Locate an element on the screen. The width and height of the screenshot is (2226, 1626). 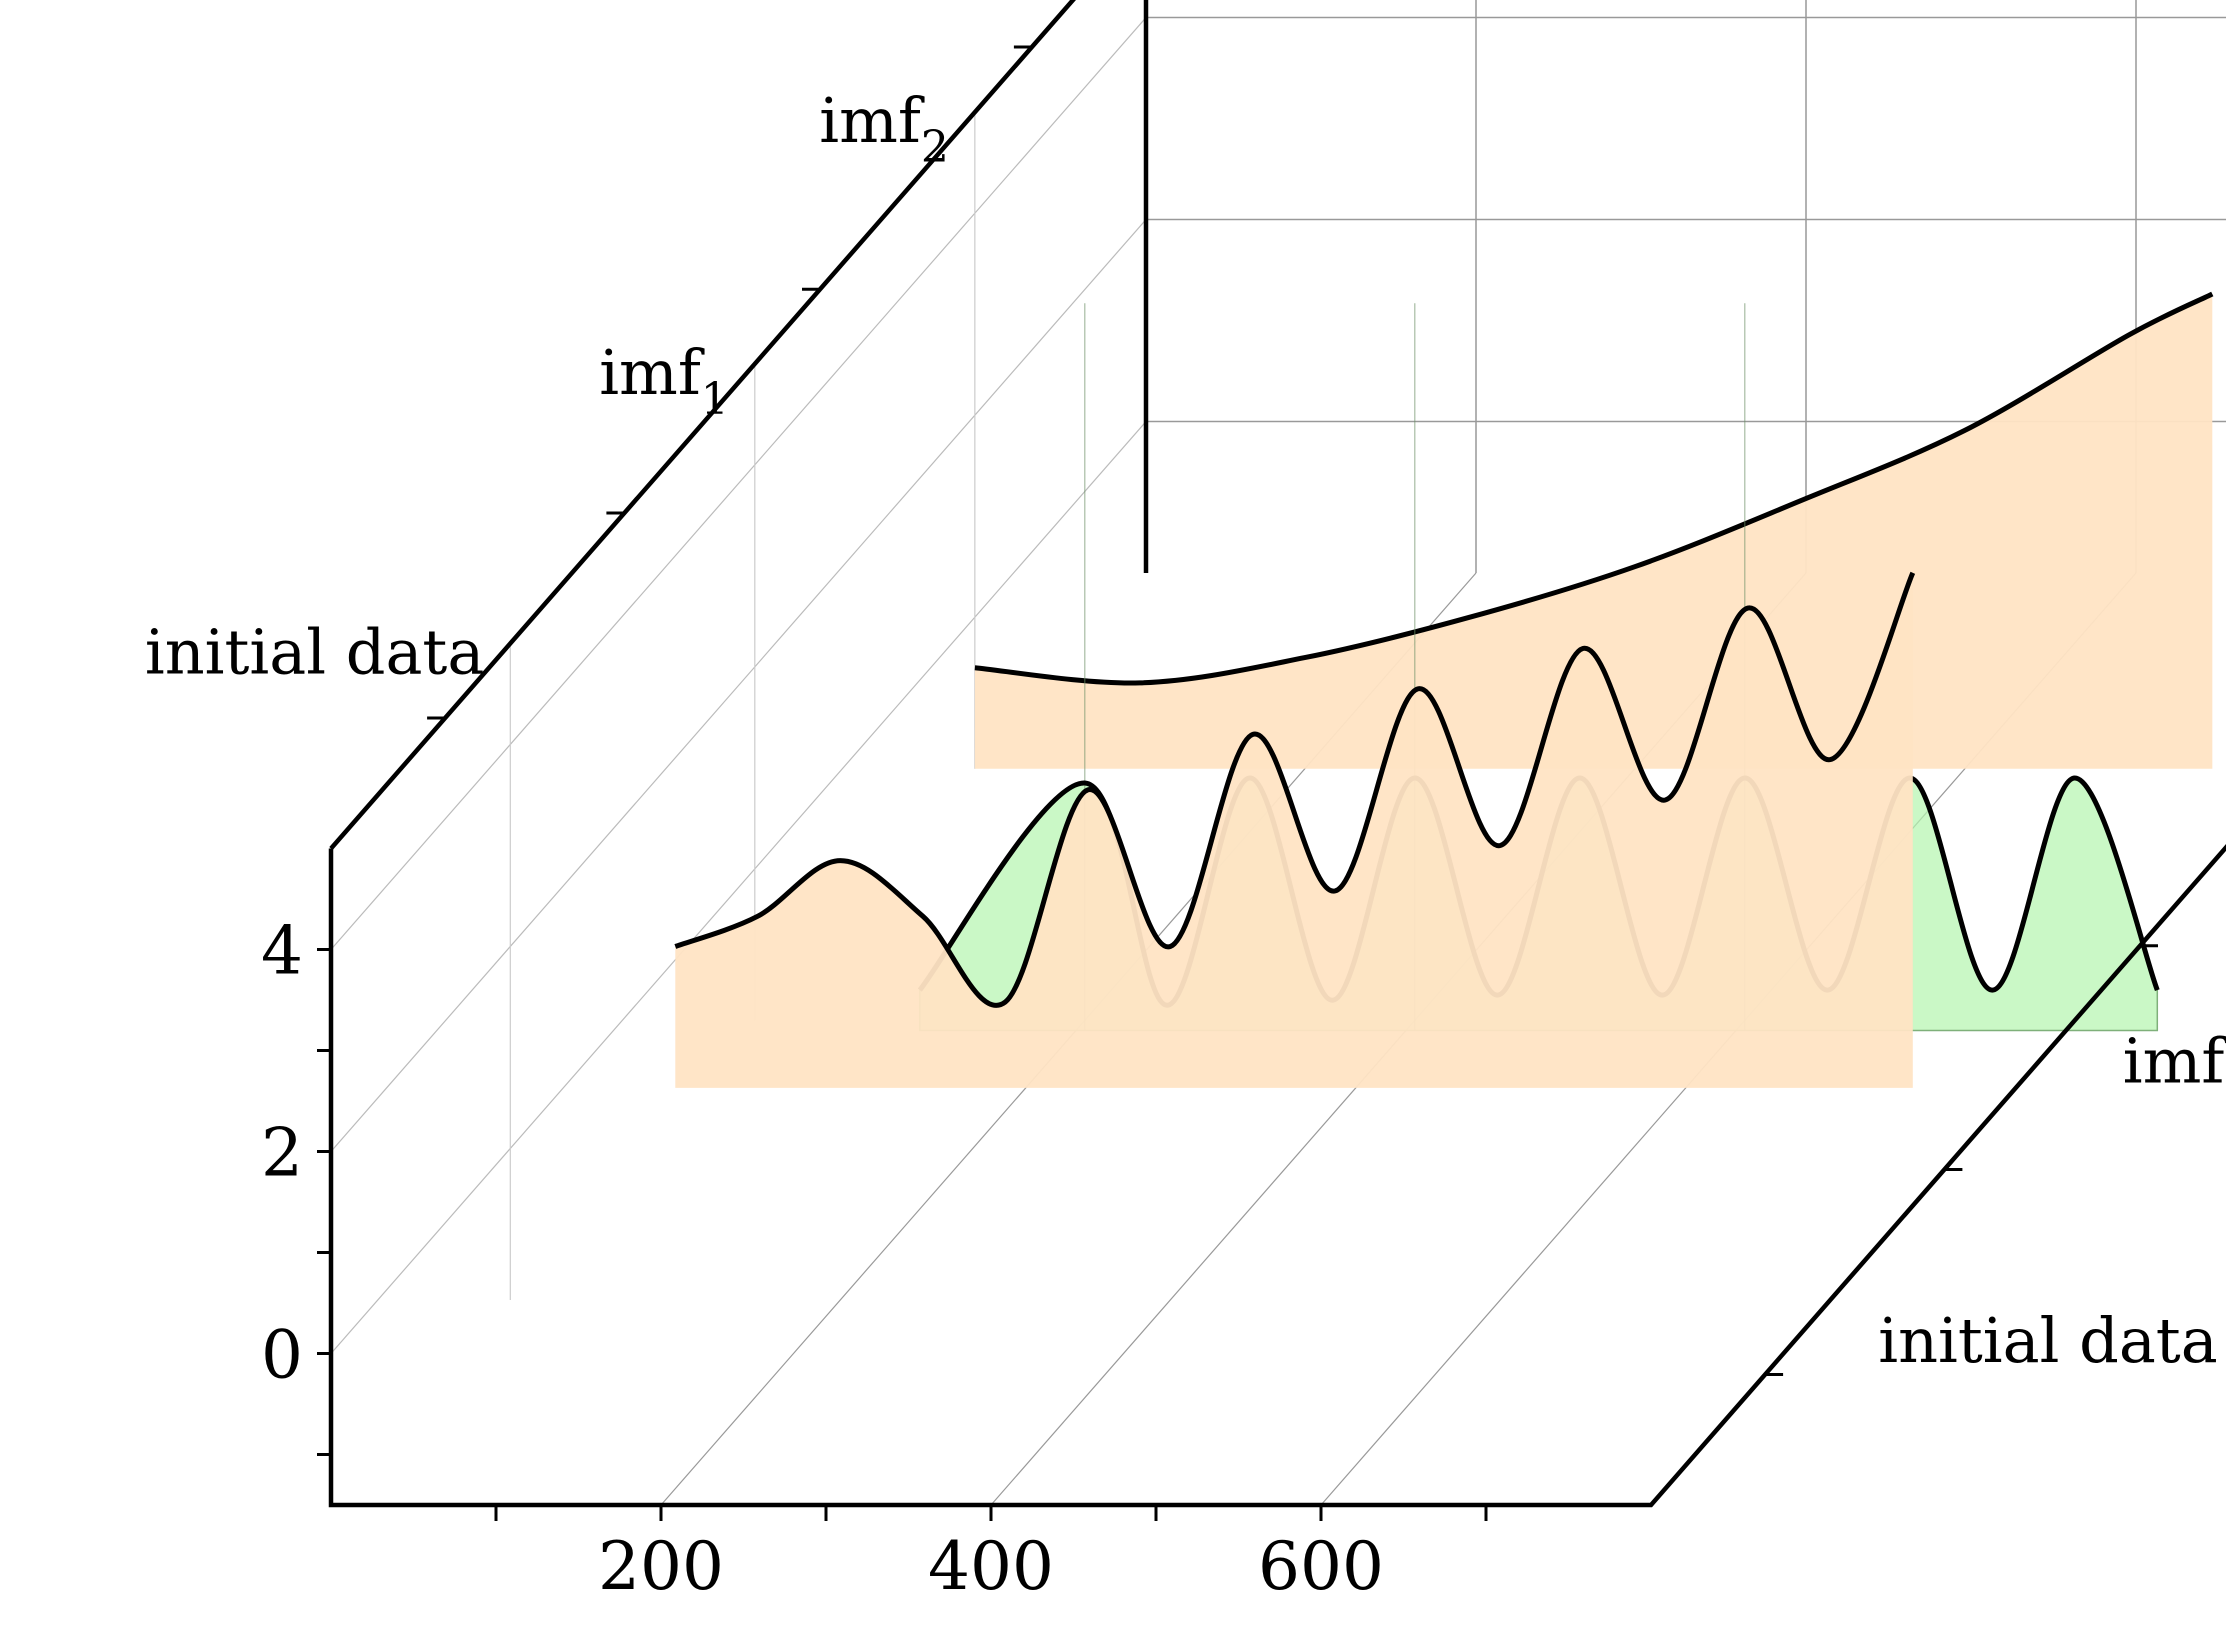
left-series-label-imf2: imf2 is located at coordinates (884, 128).